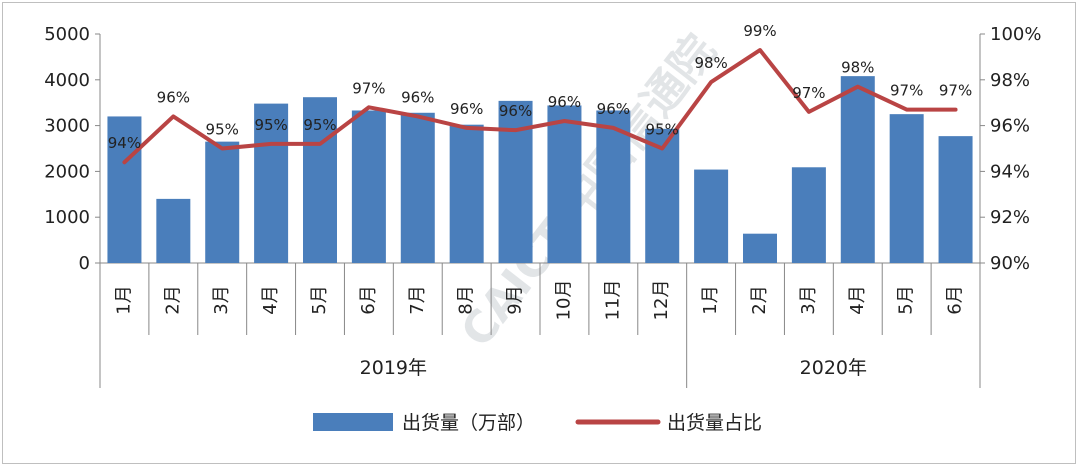  Describe the element at coordinates (833, 368) in the screenshot. I see `year-label: 2020年` at that location.